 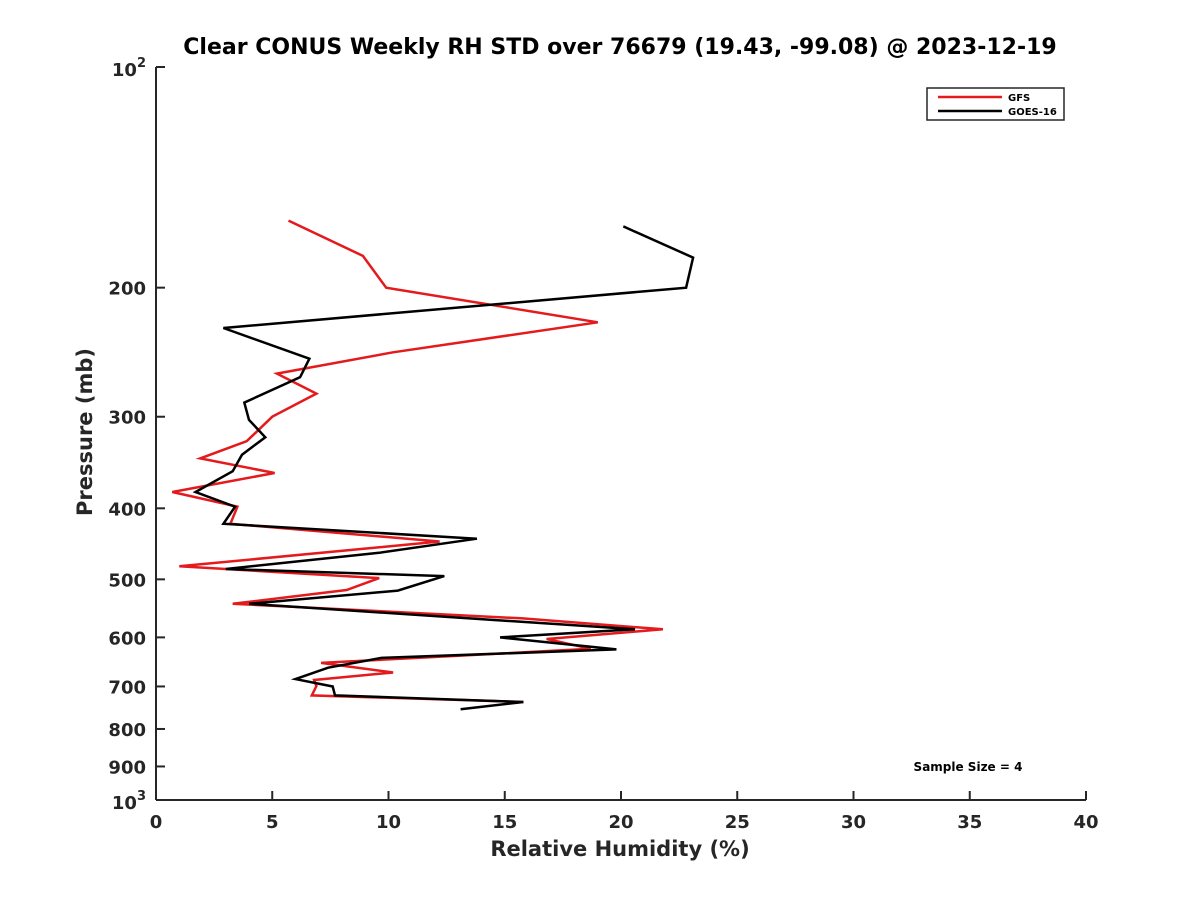 I want to click on x-tick-label: 40, so click(x=1085, y=822).